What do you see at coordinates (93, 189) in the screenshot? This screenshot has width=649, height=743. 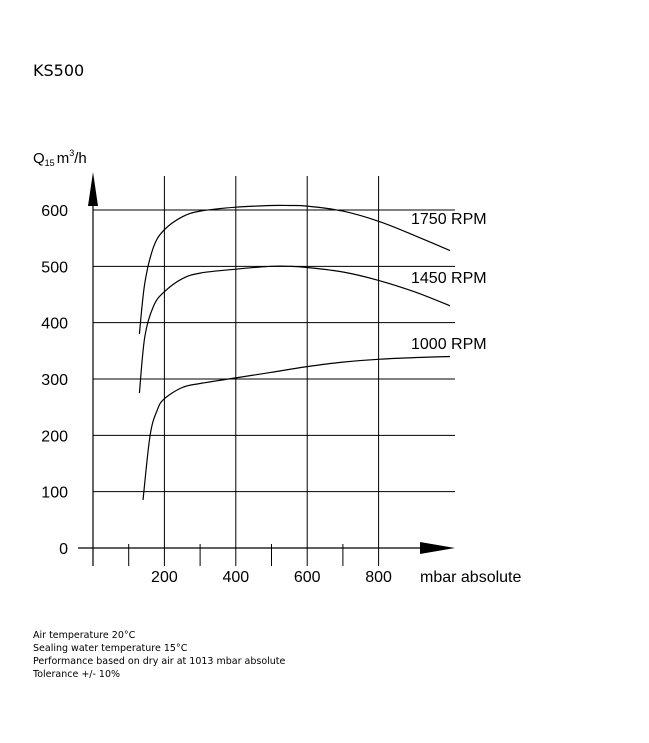 I see `y-axis-arrow` at bounding box center [93, 189].